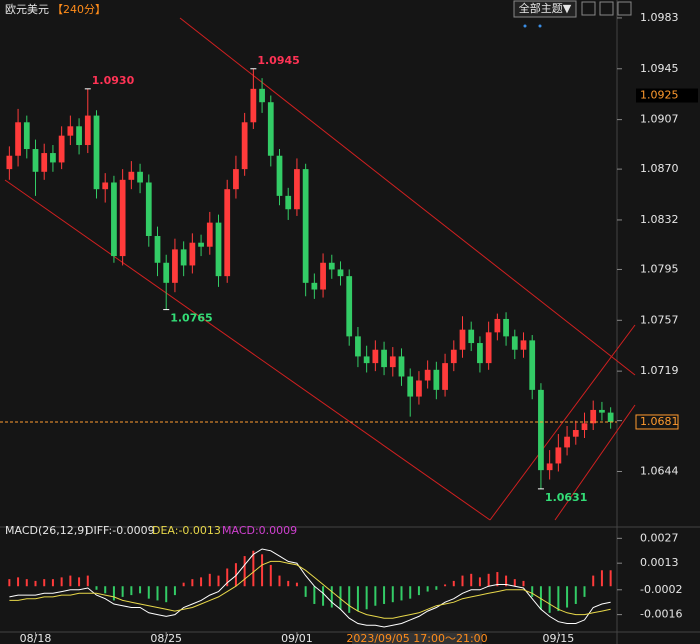 Image resolution: width=700 pixels, height=644 pixels. I want to click on y-tick-label: 1.0983, so click(659, 17).